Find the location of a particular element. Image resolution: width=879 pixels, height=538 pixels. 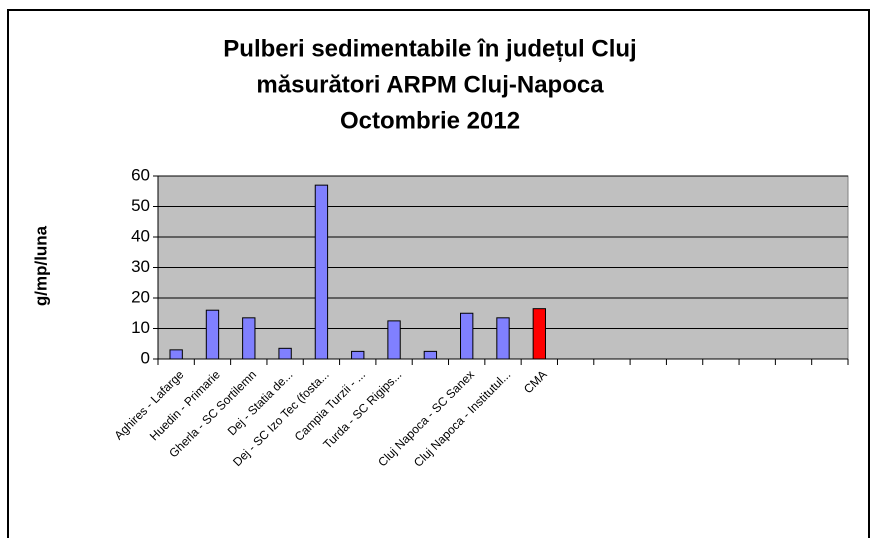

y-tick-label: 10 is located at coordinates (140, 327).